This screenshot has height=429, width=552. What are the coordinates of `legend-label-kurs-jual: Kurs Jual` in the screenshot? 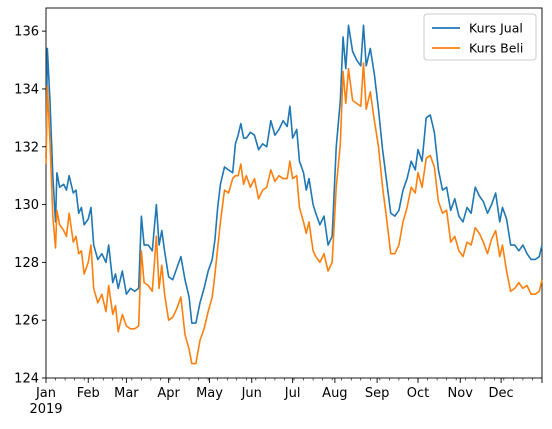 It's located at (496, 28).